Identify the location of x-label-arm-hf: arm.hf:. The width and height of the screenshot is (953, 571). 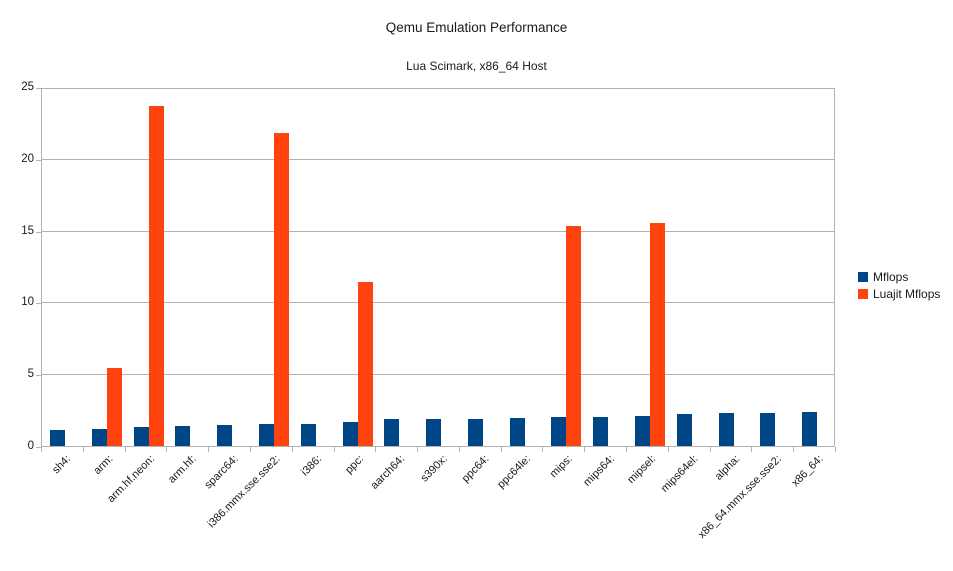
(182, 469).